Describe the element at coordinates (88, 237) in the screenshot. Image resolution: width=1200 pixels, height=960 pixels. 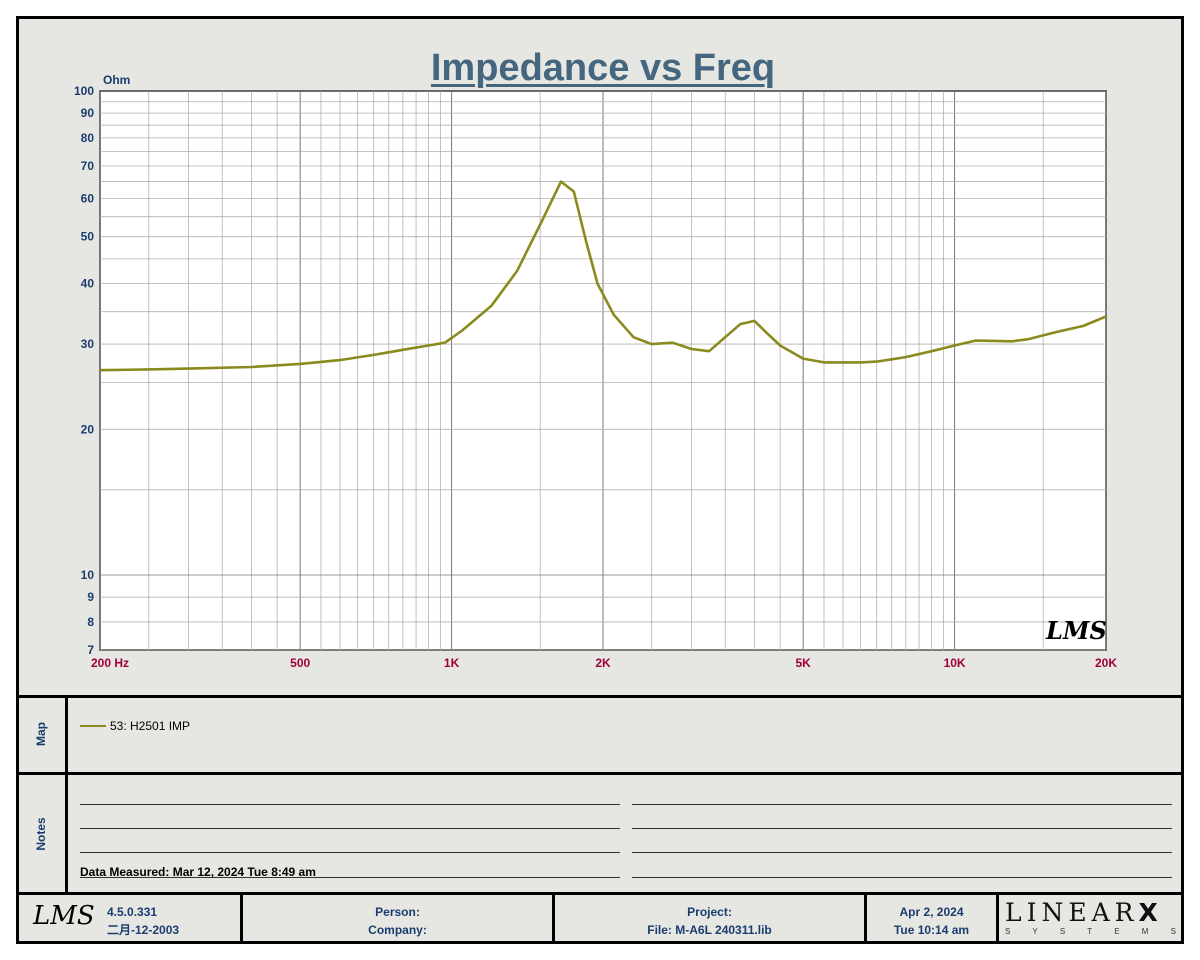
I see `y-tick-label: 50` at that location.